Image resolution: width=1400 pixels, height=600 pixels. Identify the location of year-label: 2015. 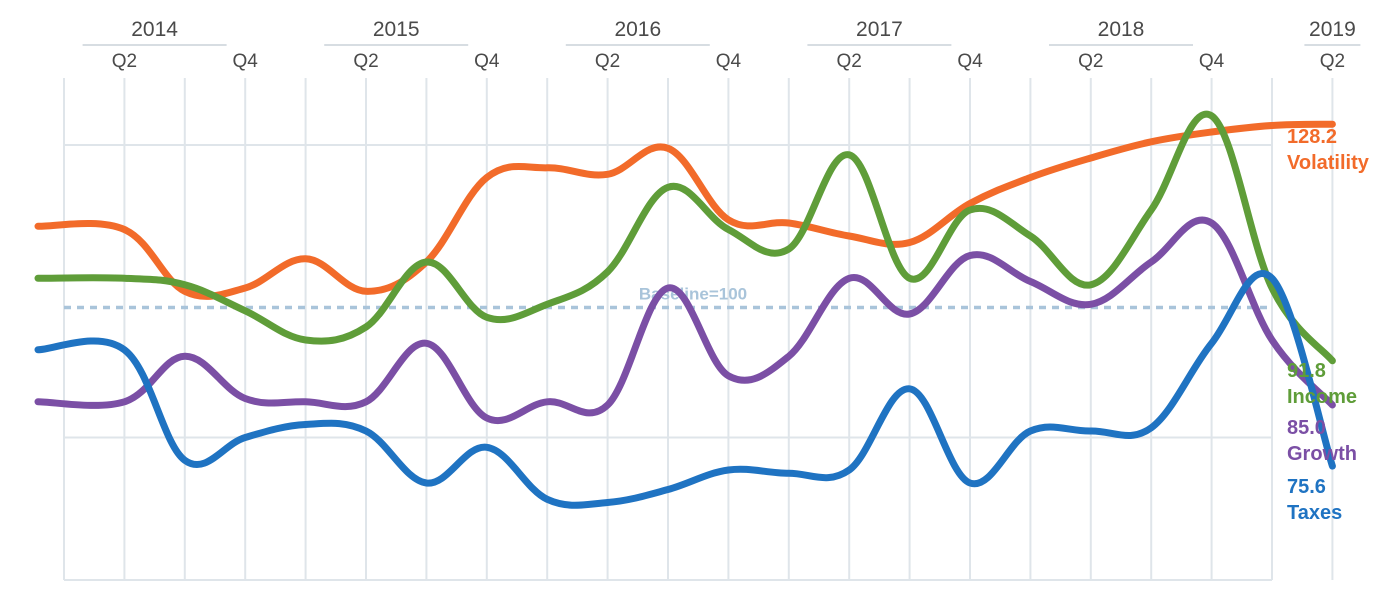
(396, 29).